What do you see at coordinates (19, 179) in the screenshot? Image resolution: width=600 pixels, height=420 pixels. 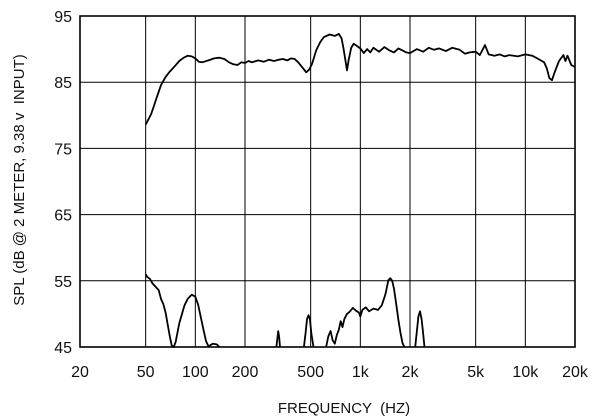 I see `y-axis-title: SPL (dB @ 2 METER, 9.38 v INPUT)` at bounding box center [19, 179].